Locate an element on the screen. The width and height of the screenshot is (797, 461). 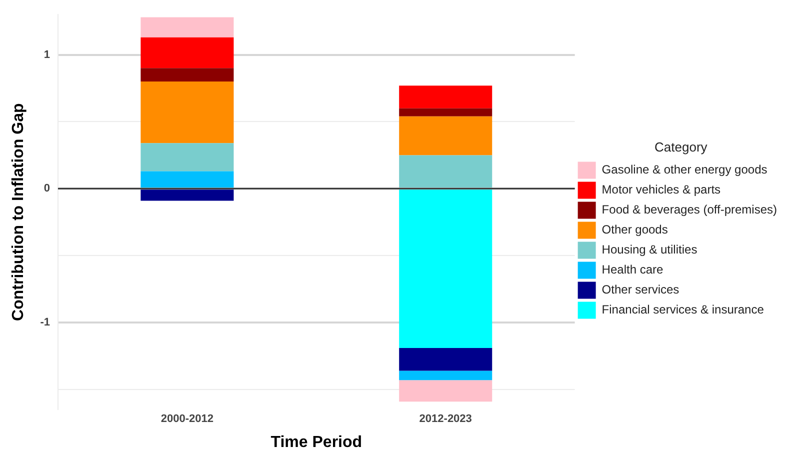
legend-label: Financial services & insurance is located at coordinates (683, 309).